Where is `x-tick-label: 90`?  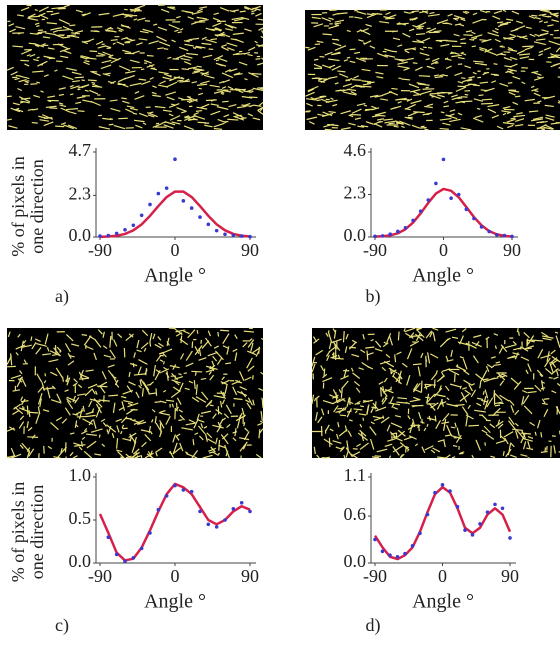 x-tick-label: 90 is located at coordinates (512, 250).